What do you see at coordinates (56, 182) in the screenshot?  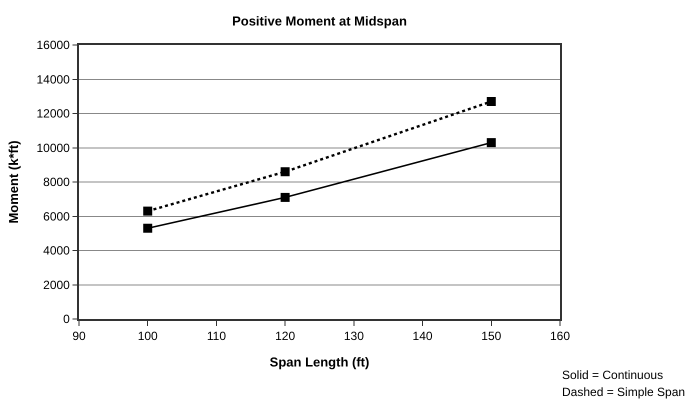 I see `y-tick-label: 8000` at bounding box center [56, 182].